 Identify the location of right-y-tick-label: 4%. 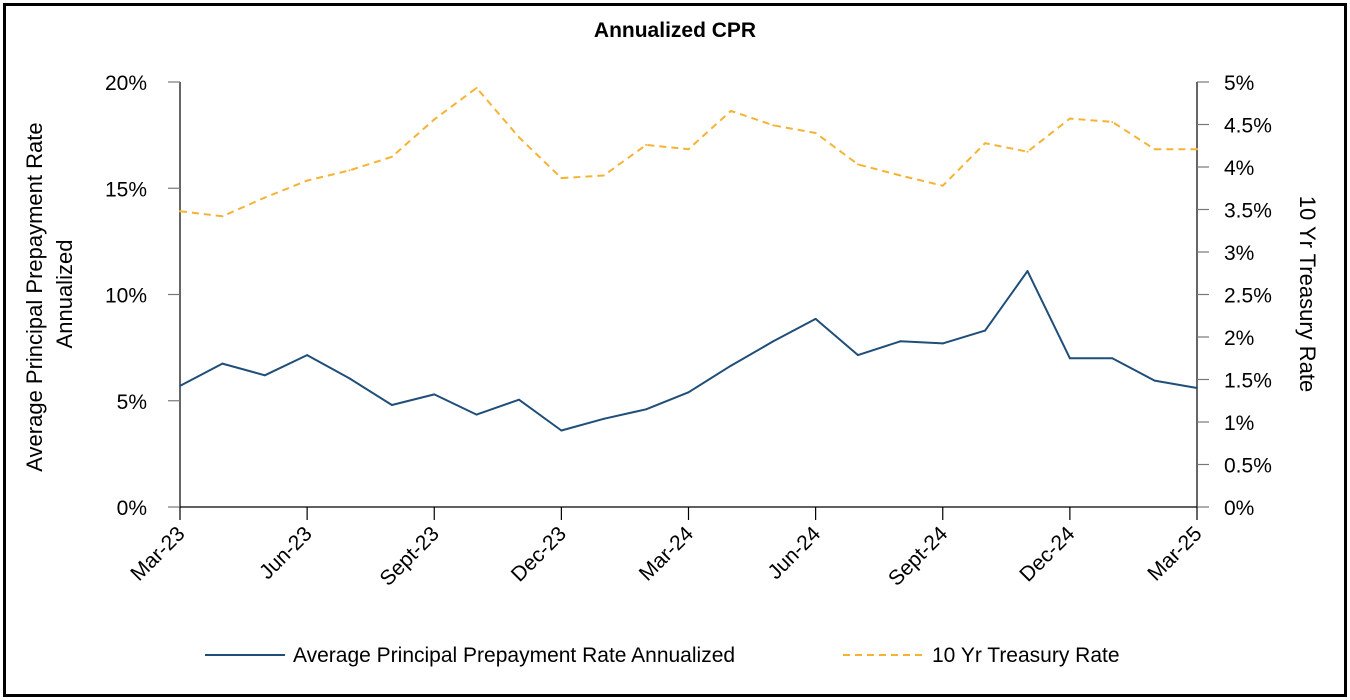
(1239, 168).